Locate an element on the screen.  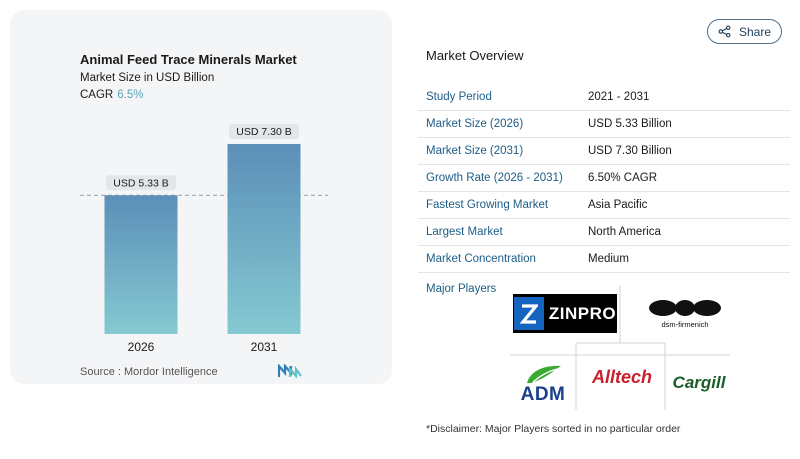
x-tick-label: 2031 is located at coordinates (264, 347).